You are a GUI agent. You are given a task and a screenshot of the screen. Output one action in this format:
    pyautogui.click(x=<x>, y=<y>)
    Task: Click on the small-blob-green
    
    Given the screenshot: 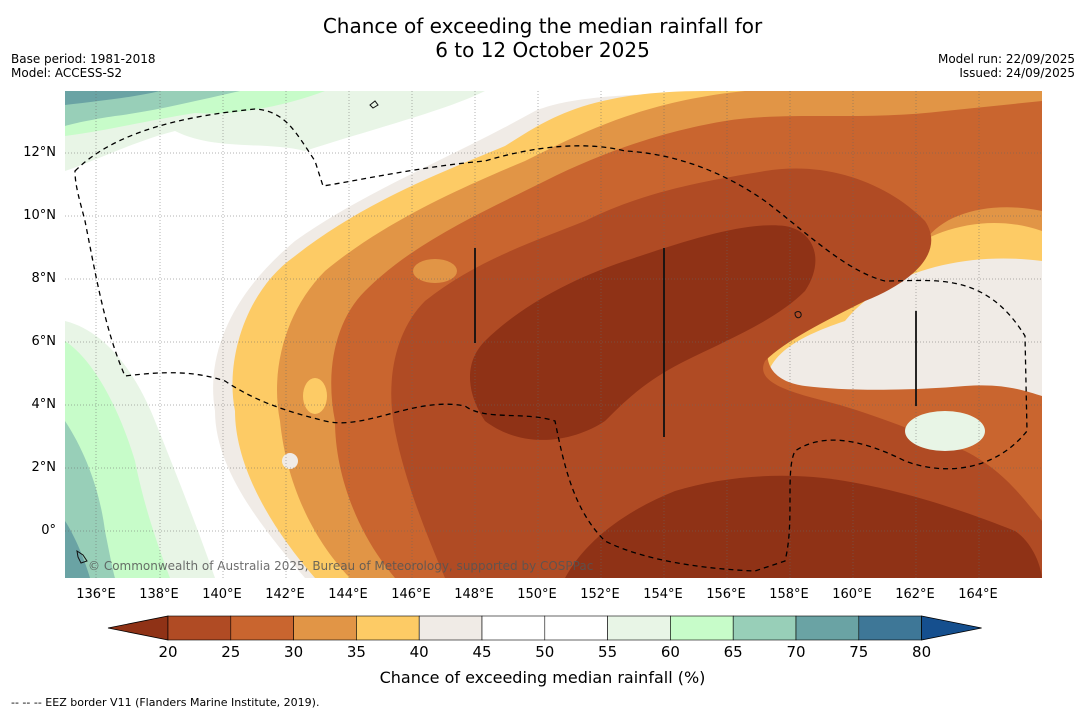 What is the action you would take?
    pyautogui.click(x=945, y=431)
    